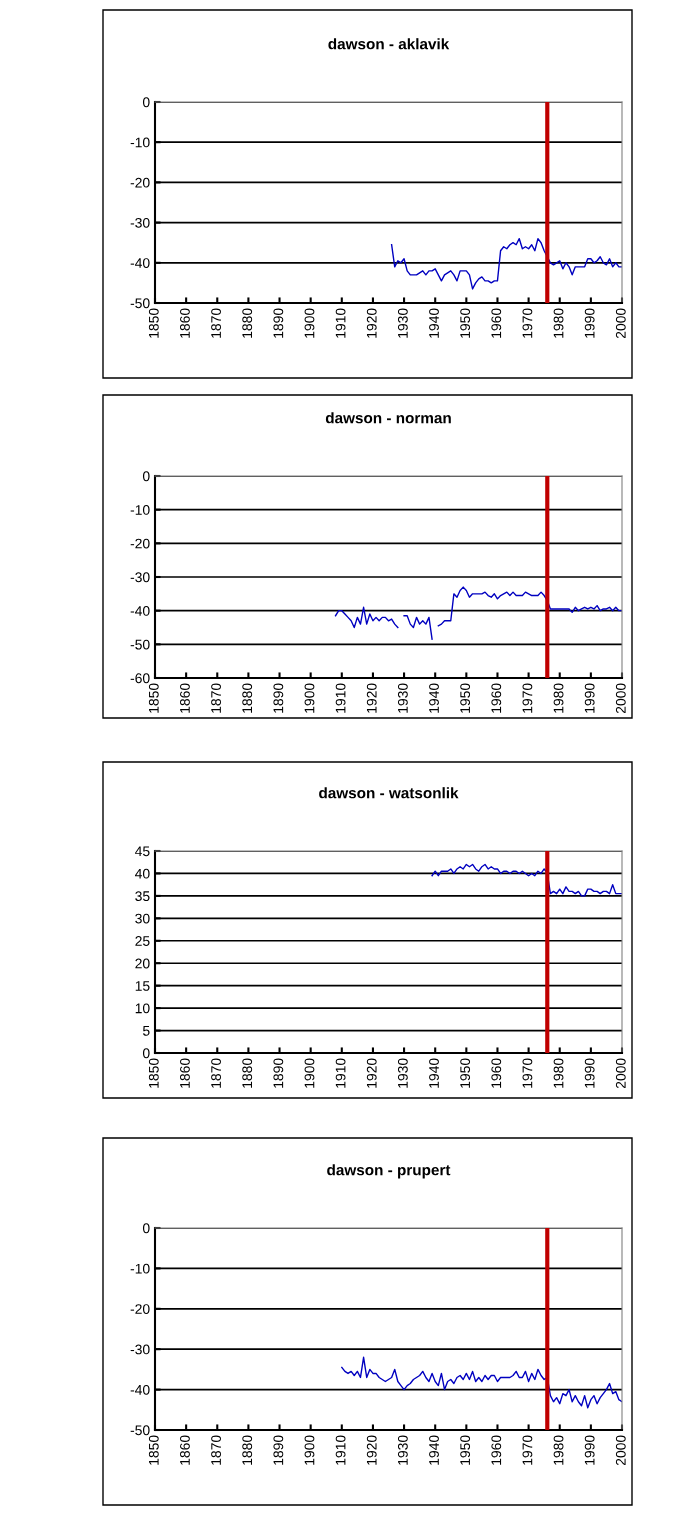  What do you see at coordinates (142, 896) in the screenshot?
I see `y-tick-label: 35` at bounding box center [142, 896].